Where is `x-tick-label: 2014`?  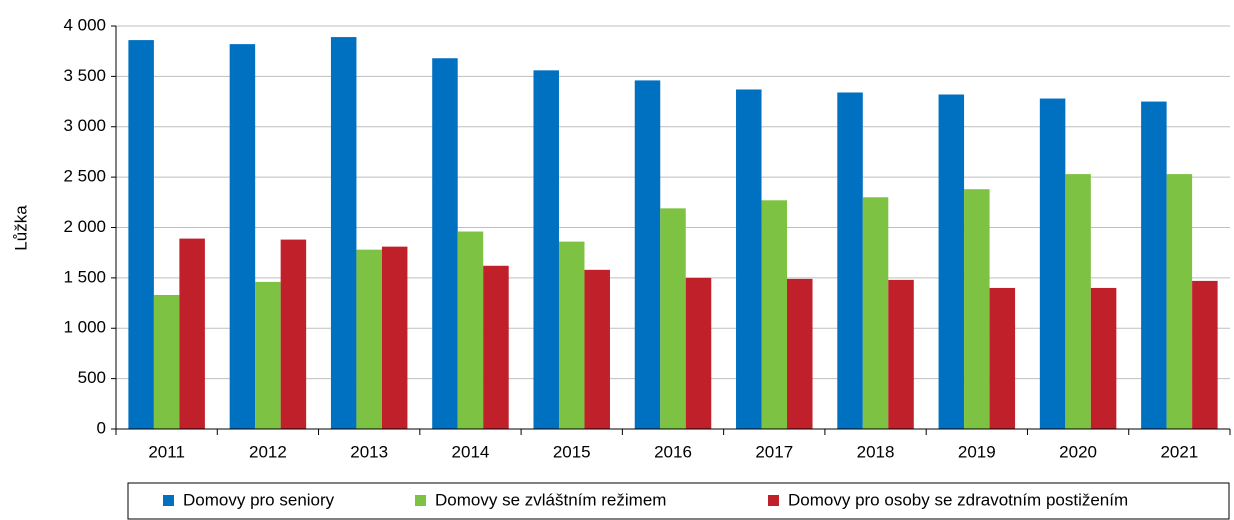
x-tick-label: 2014 is located at coordinates (471, 451).